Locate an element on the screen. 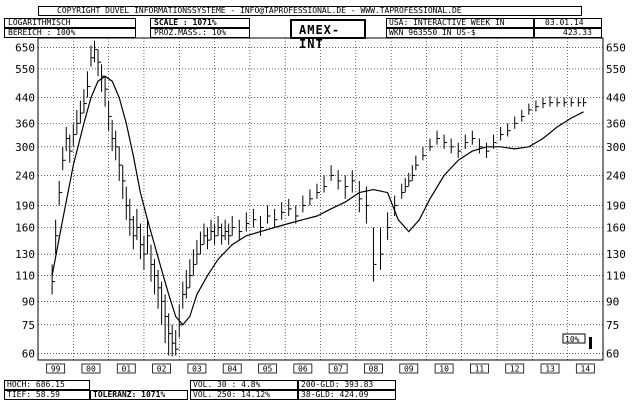 This screenshot has width=640, height=400. x-tick-label: 01 is located at coordinates (126, 369).